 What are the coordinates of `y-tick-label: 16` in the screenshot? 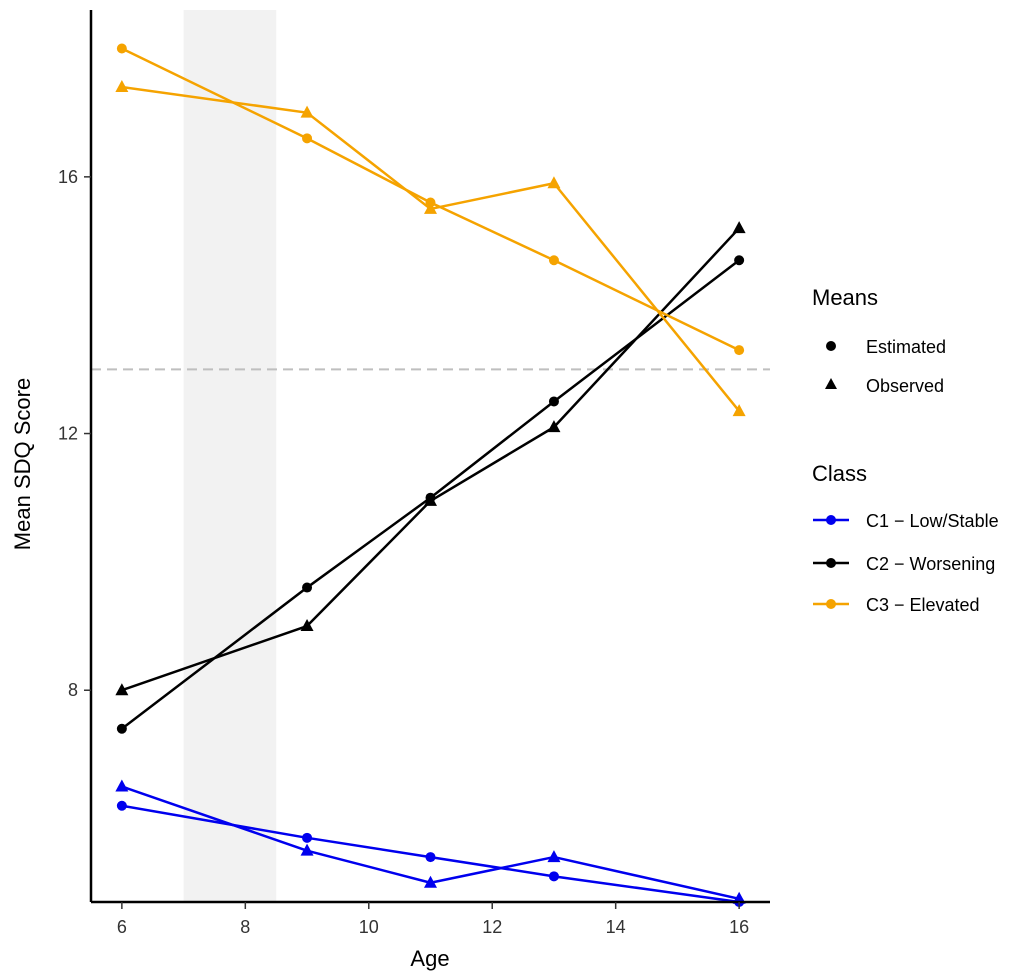 It's located at (68, 177).